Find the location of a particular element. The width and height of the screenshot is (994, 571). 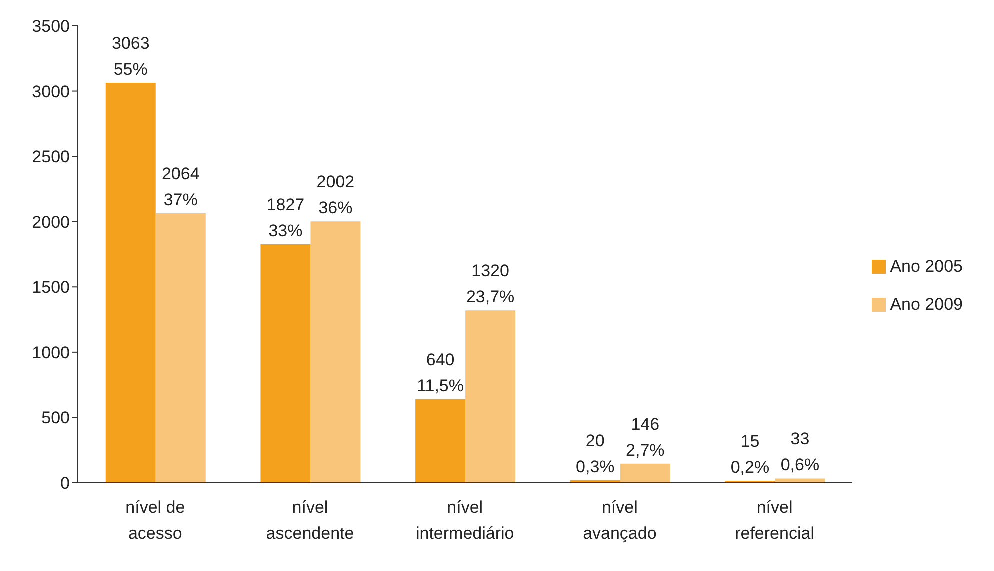

x-tick-label: nível avançado is located at coordinates (620, 520).